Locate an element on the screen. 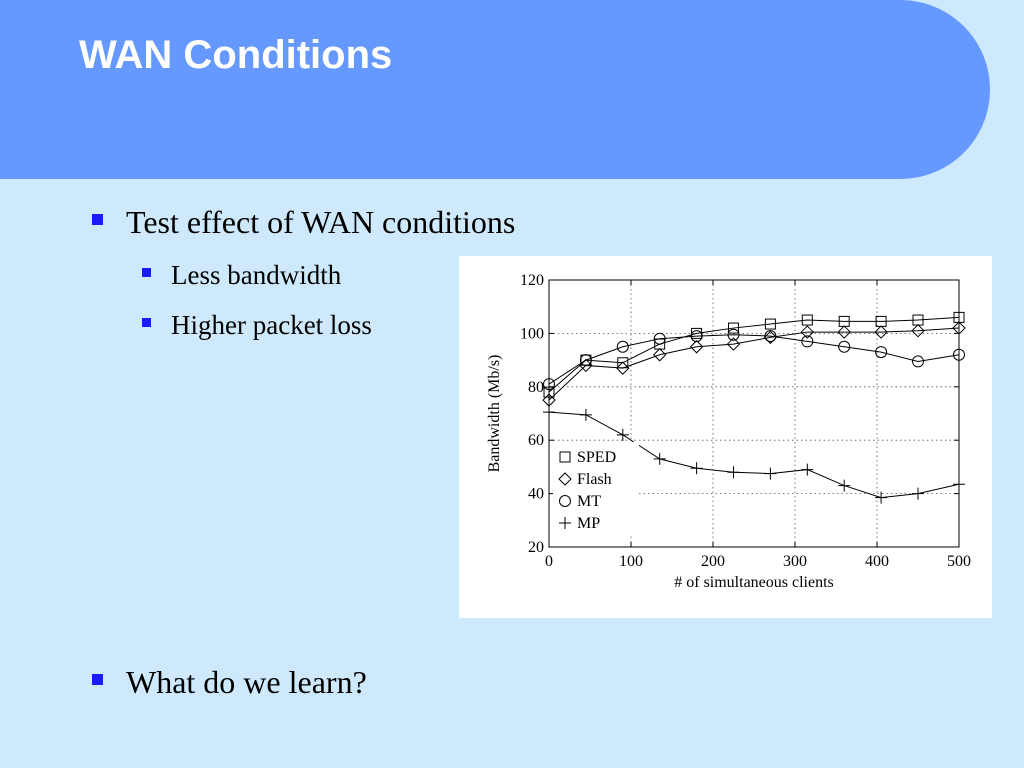 This screenshot has width=1024, height=768. legend-marker-mp is located at coordinates (565, 523).